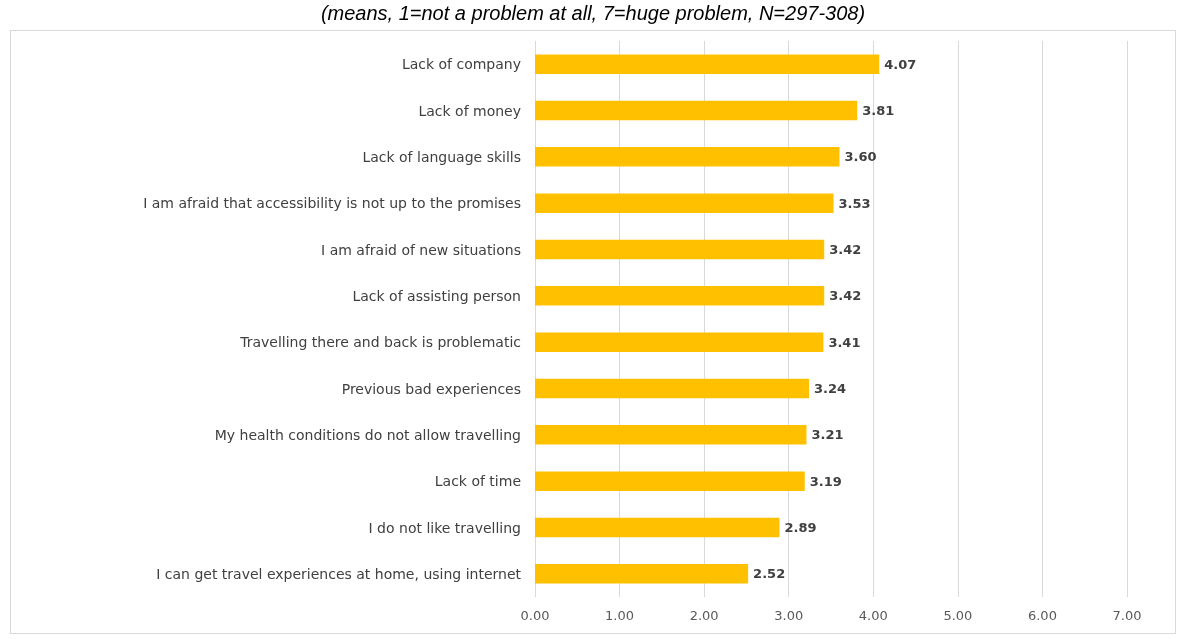 This screenshot has height=639, width=1186. Describe the element at coordinates (461, 64) in the screenshot. I see `y-tick-label: Lack of company` at that location.